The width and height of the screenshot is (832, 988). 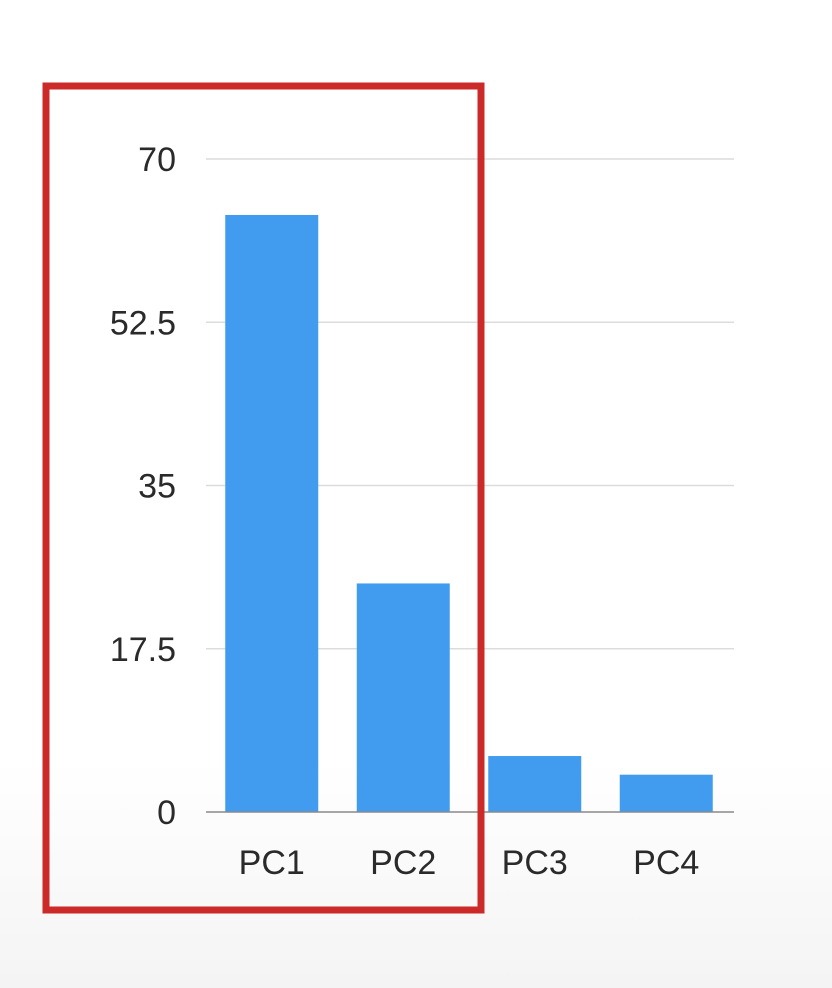 I want to click on y-tick-label: 17.5, so click(x=143, y=650).